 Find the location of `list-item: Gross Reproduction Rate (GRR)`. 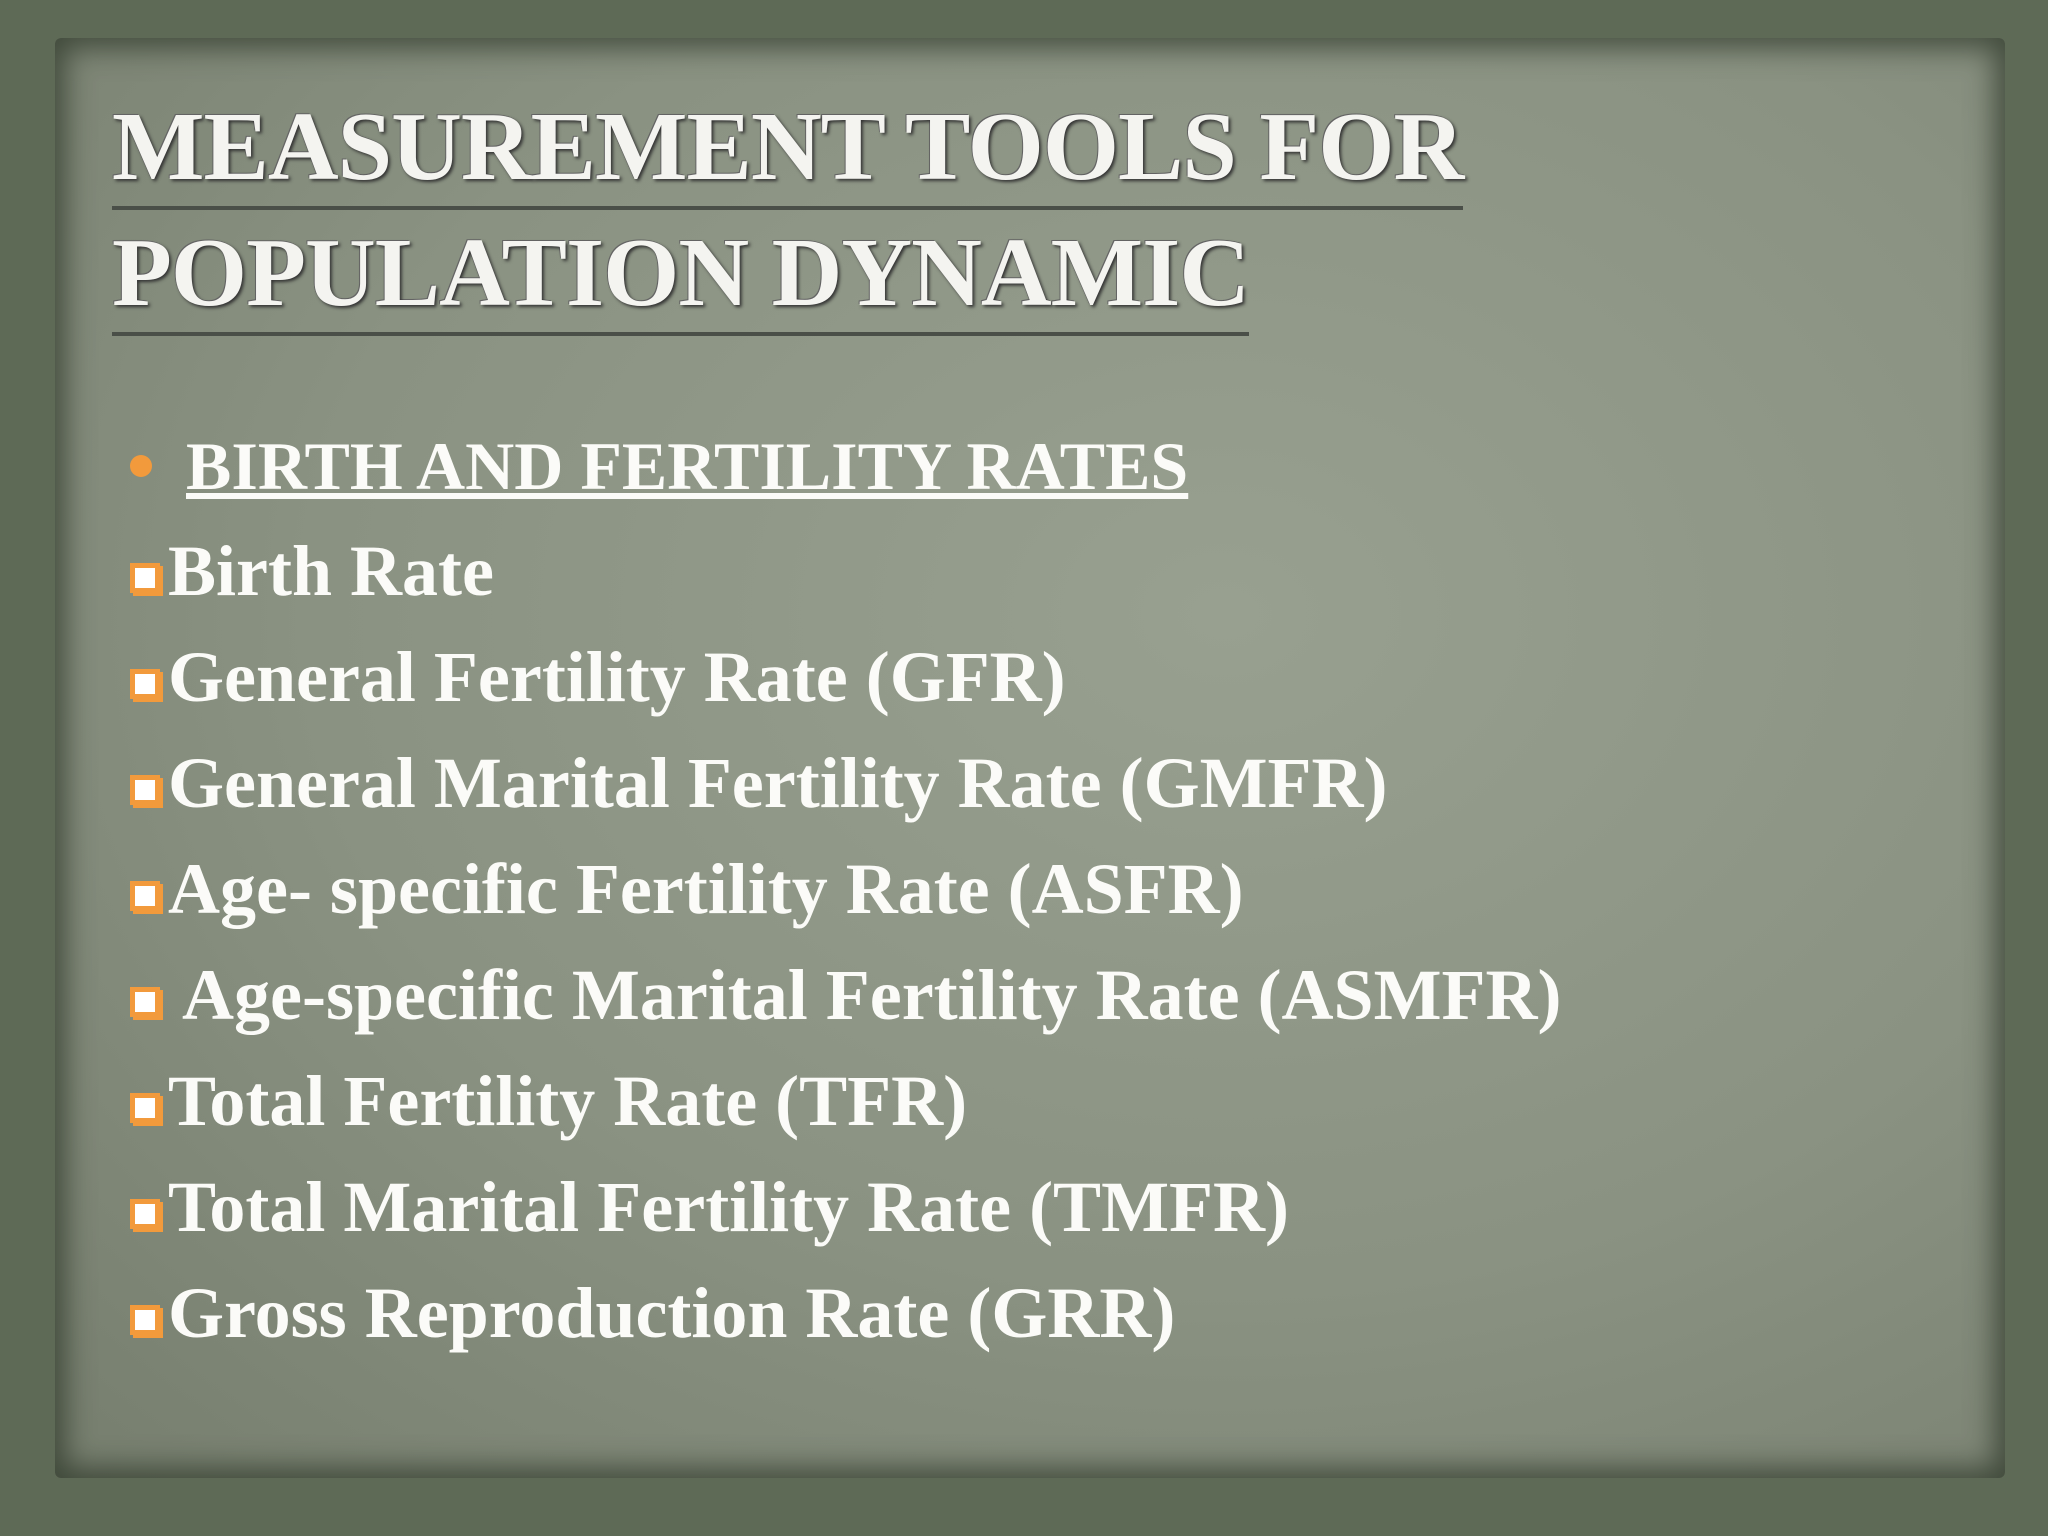

list-item: Gross Reproduction Rate (GRR) is located at coordinates (652, 1313).